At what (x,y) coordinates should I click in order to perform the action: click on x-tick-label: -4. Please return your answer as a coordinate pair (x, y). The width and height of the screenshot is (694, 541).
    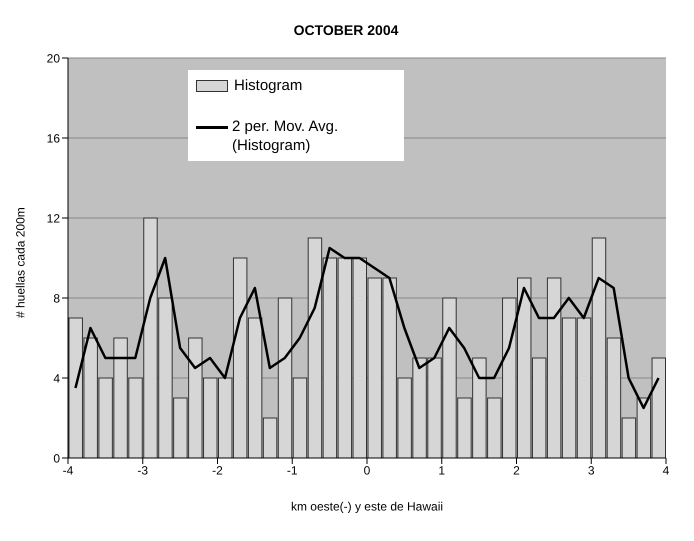
    Looking at the image, I should click on (68, 471).